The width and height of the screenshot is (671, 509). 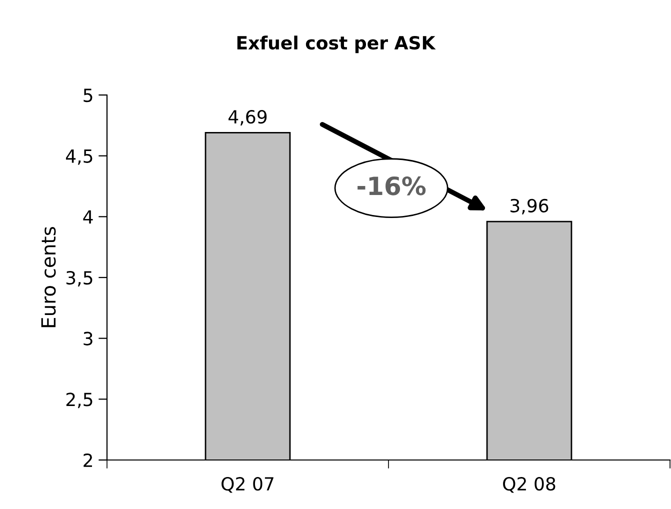 What do you see at coordinates (88, 460) in the screenshot?
I see `y-tick-label: 2` at bounding box center [88, 460].